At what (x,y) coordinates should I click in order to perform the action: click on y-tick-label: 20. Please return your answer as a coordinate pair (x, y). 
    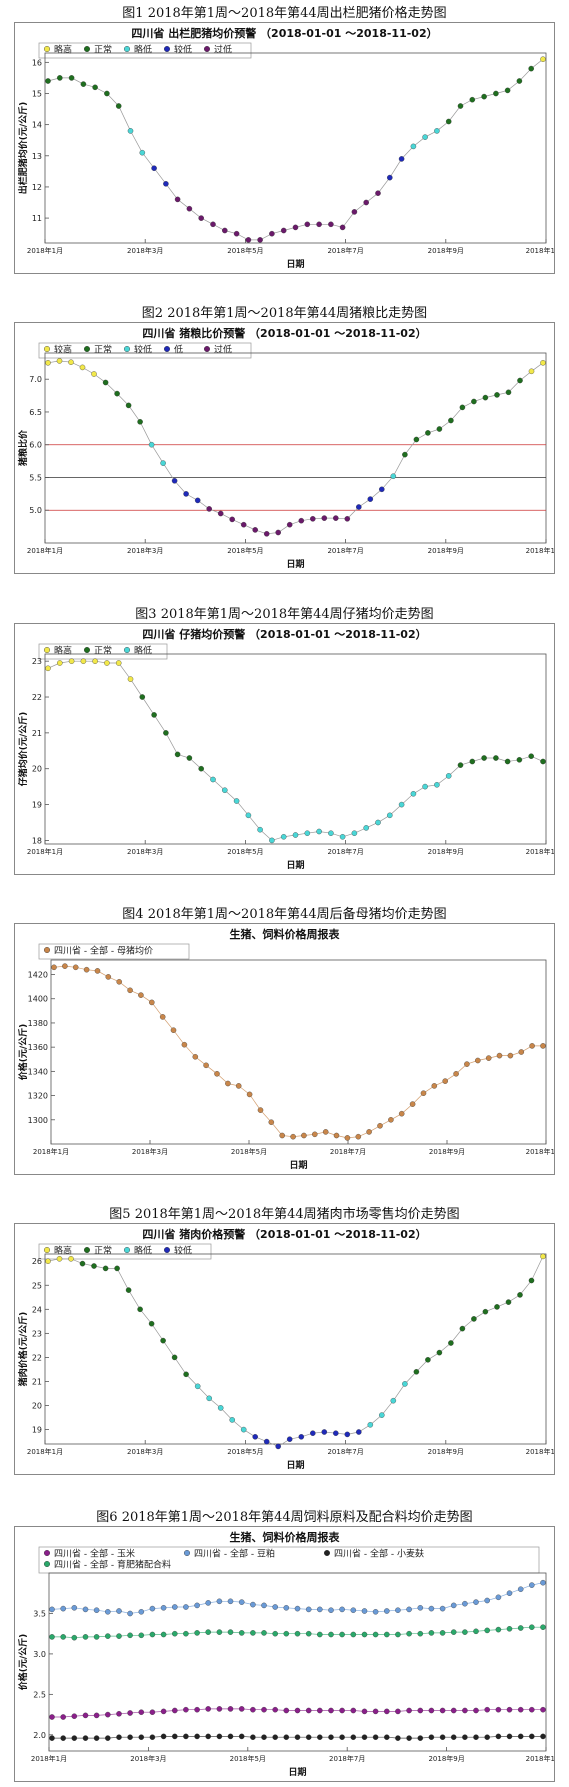
    Looking at the image, I should click on (37, 1406).